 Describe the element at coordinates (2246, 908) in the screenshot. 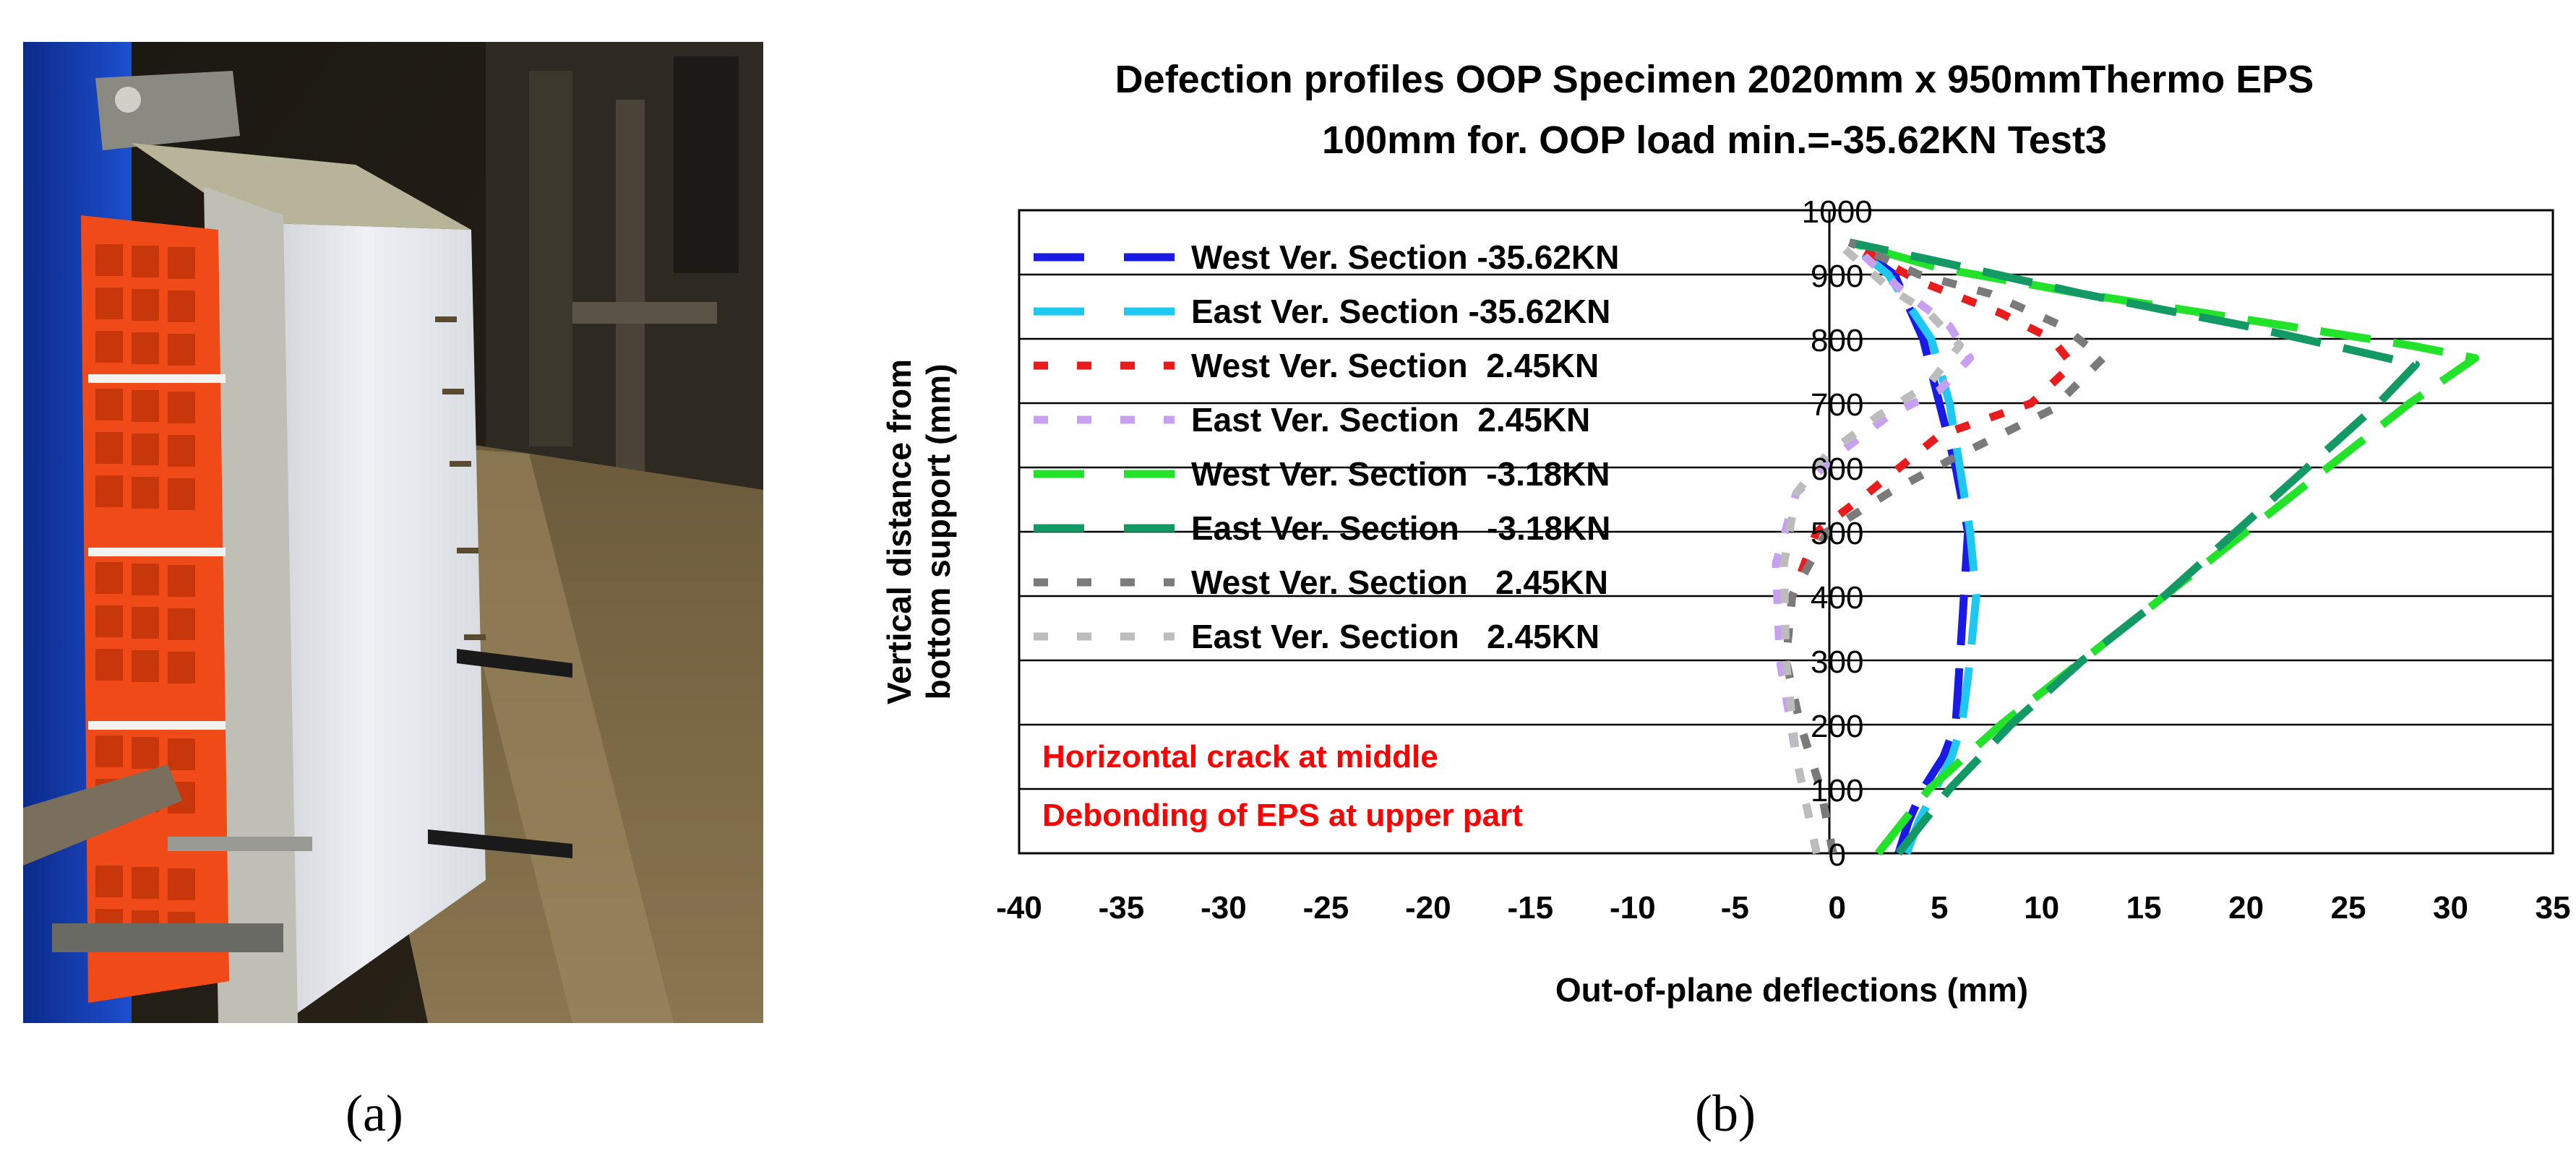

I see `x-tick-label: 20` at that location.